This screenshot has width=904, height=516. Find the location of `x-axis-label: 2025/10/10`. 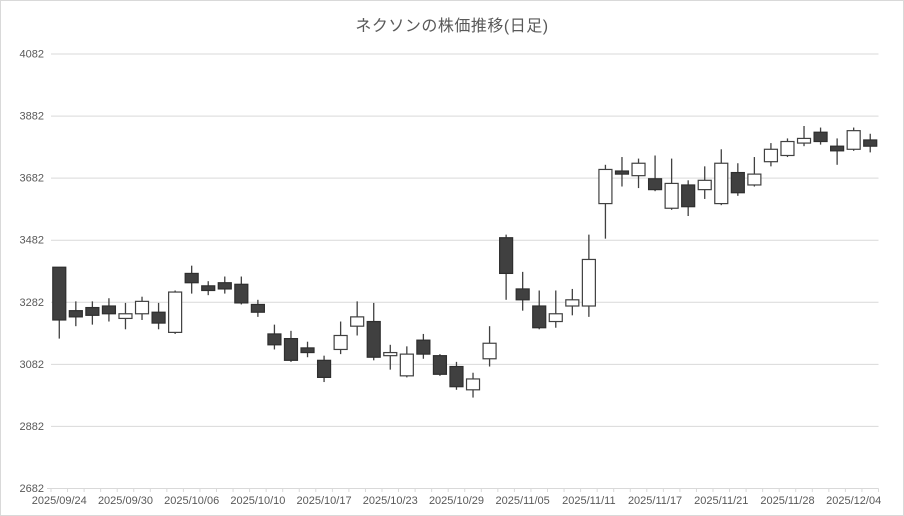

x-axis-label: 2025/10/10 is located at coordinates (257, 501).